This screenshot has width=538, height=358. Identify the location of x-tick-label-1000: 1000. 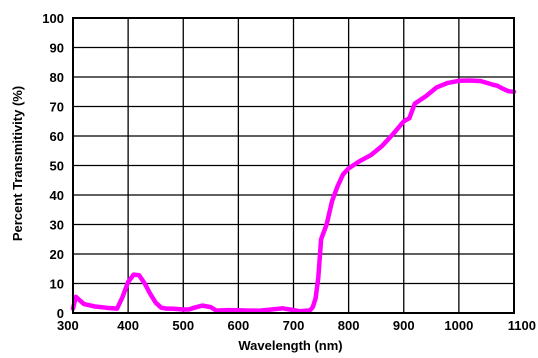
(458, 325).